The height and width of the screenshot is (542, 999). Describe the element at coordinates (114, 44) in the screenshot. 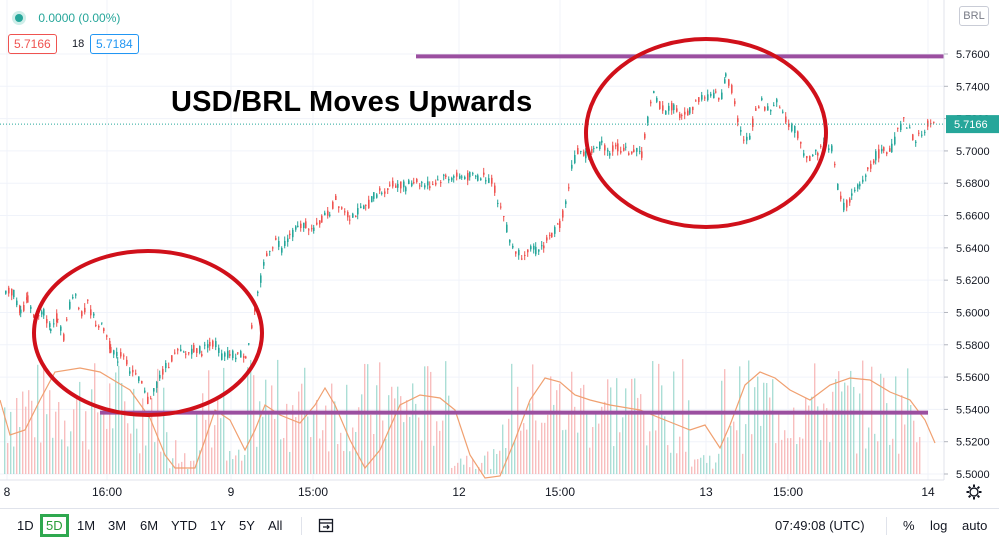

I see `ask-price: 5.7184` at that location.